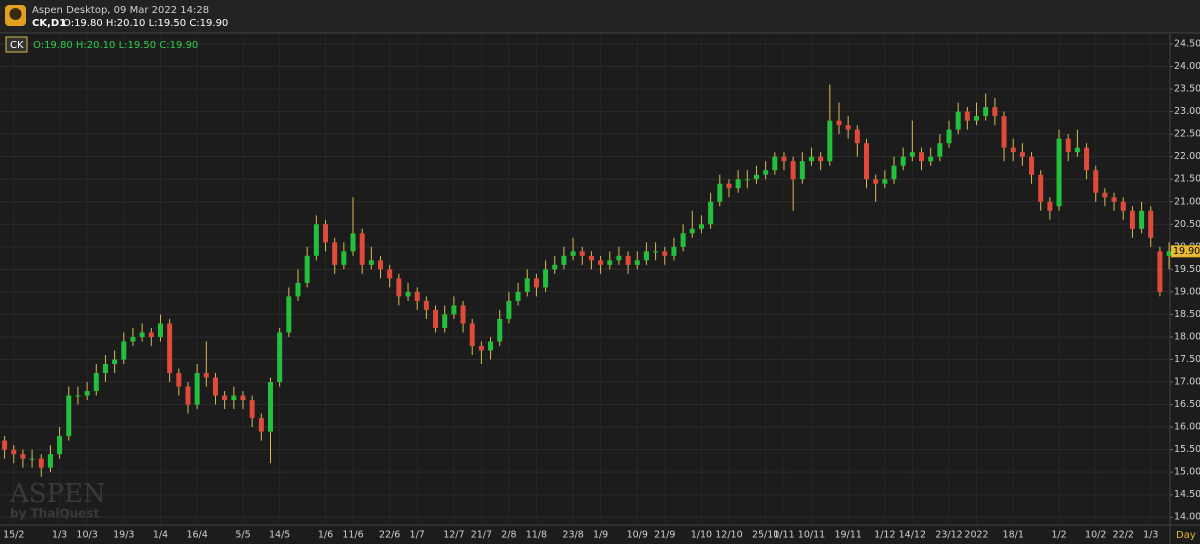 This screenshot has width=1200, height=544. Describe the element at coordinates (1187, 134) in the screenshot. I see `y-tick-label: 22.50` at that location.